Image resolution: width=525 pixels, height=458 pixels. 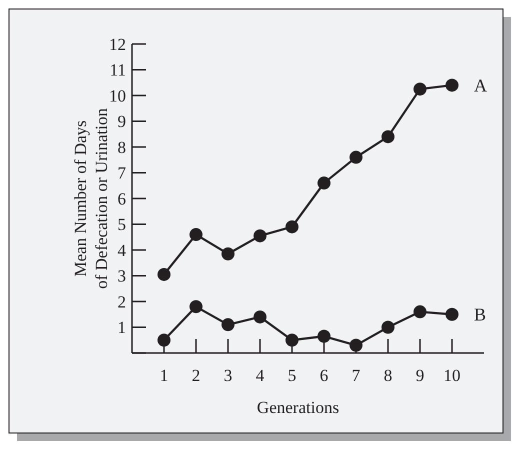 I want to click on x-tick-label: 9, so click(x=420, y=375).